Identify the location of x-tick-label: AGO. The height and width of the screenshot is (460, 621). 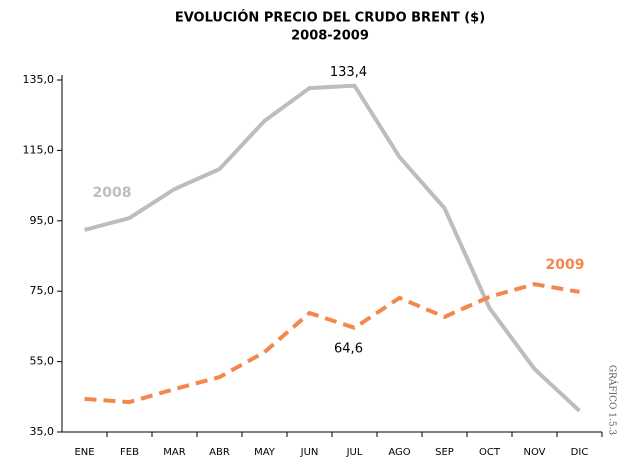
(399, 452).